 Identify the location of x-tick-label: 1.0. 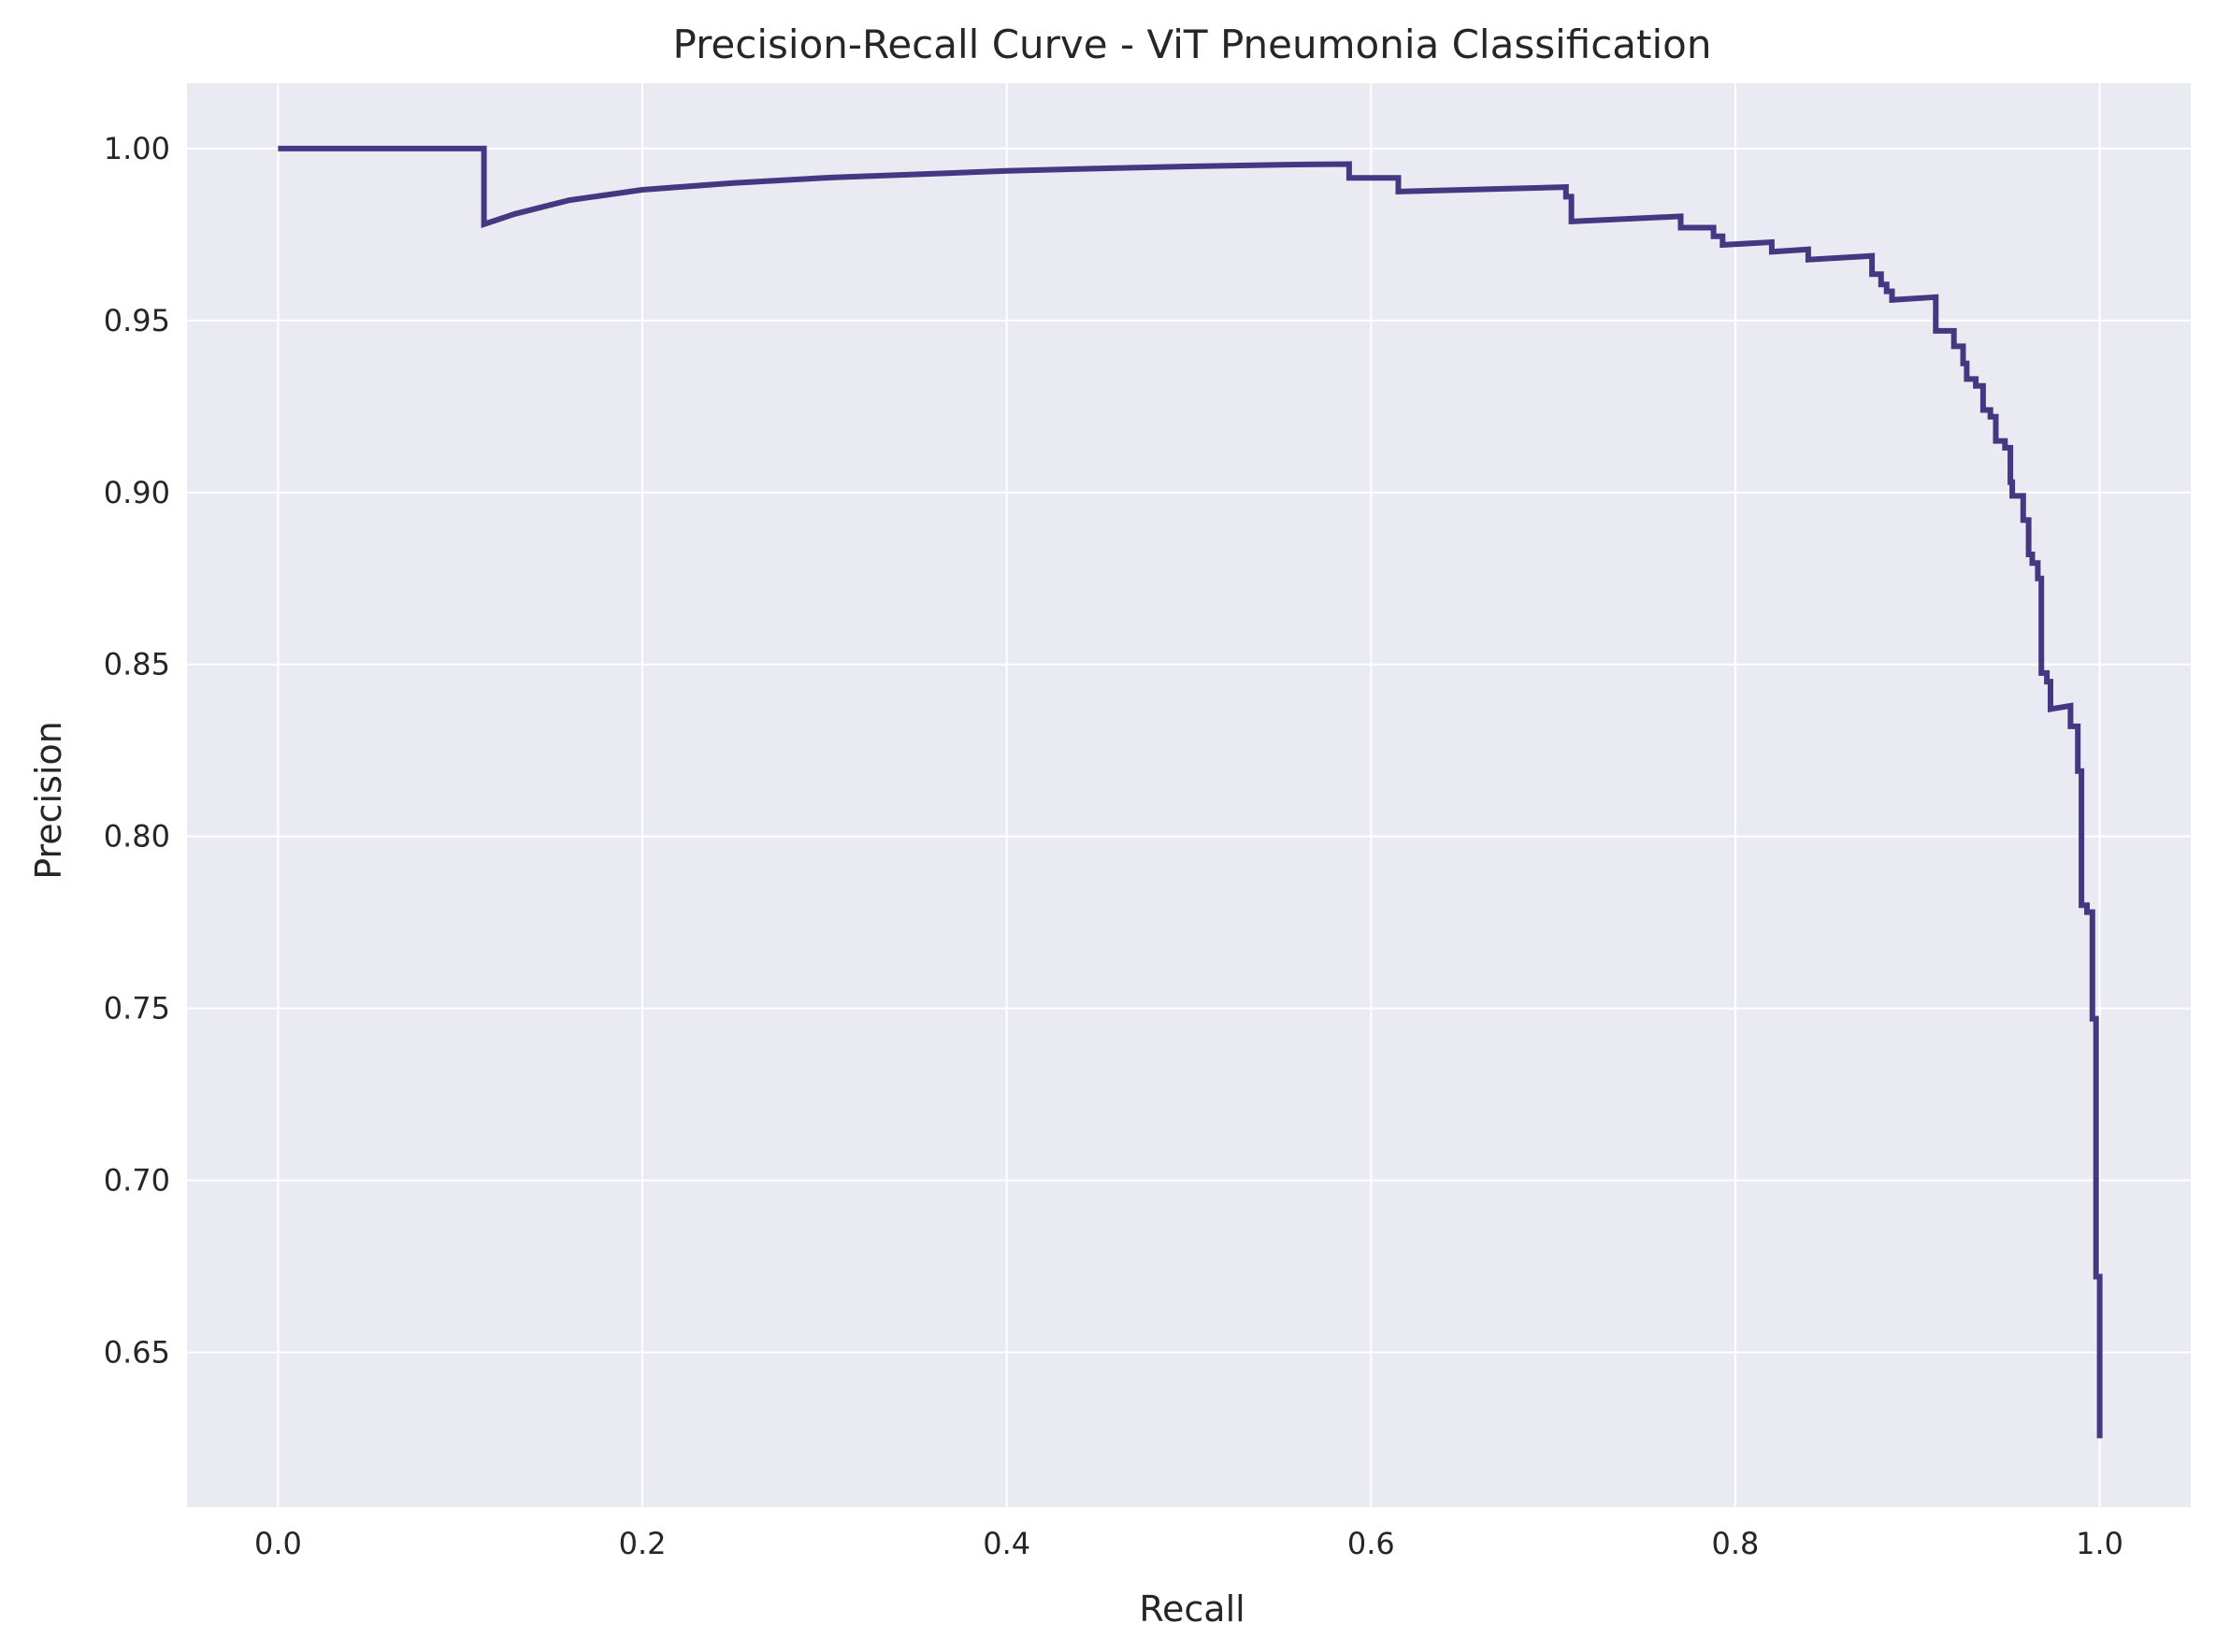
(2099, 1543).